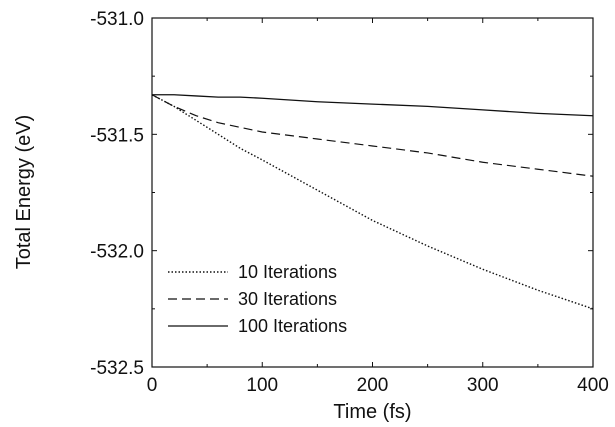  Describe the element at coordinates (483, 385) in the screenshot. I see `x-tick-label: 300` at that location.